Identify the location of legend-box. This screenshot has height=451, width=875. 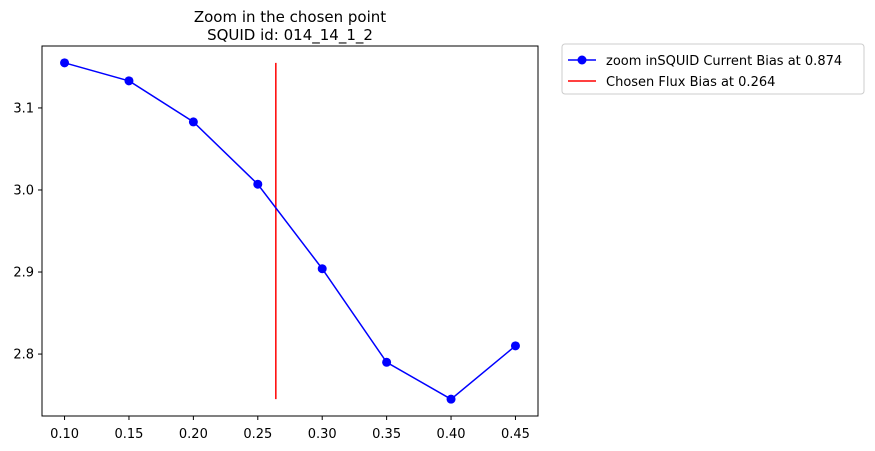
(713, 69).